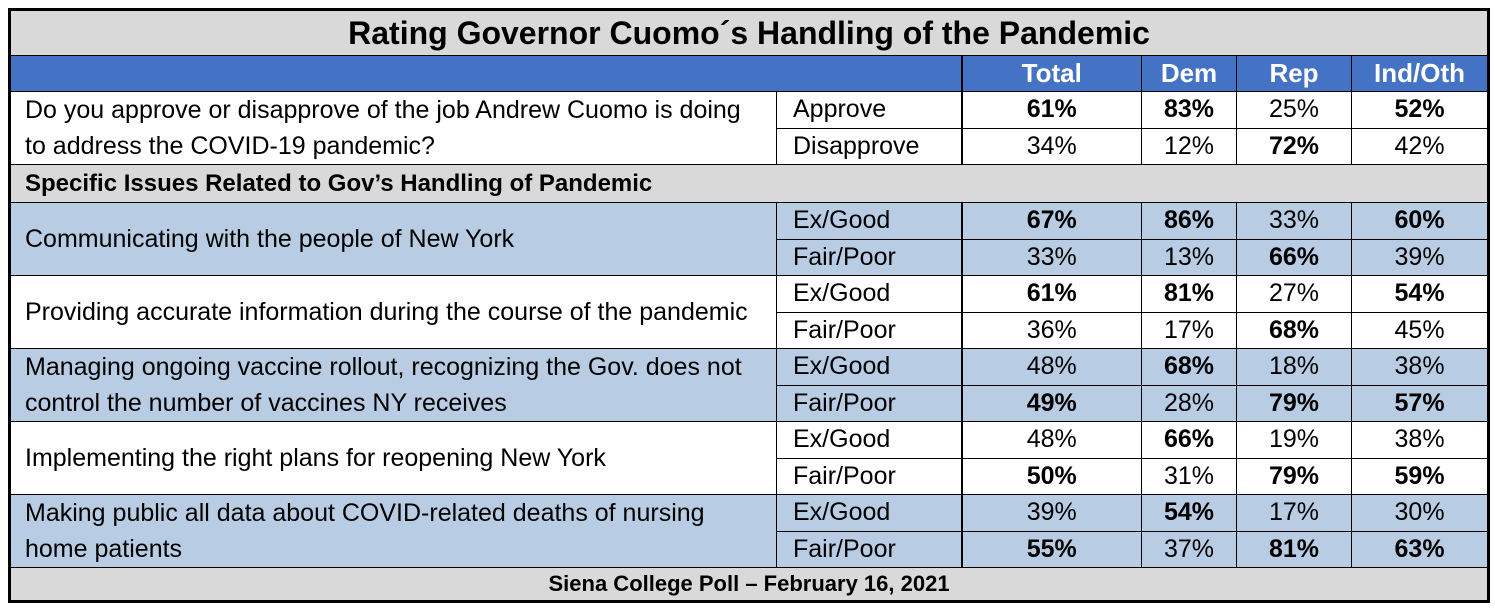 The image size is (1495, 609). What do you see at coordinates (750, 549) in the screenshot?
I see `data-row: Fair/Poor 55% 37% 81% 63%` at bounding box center [750, 549].